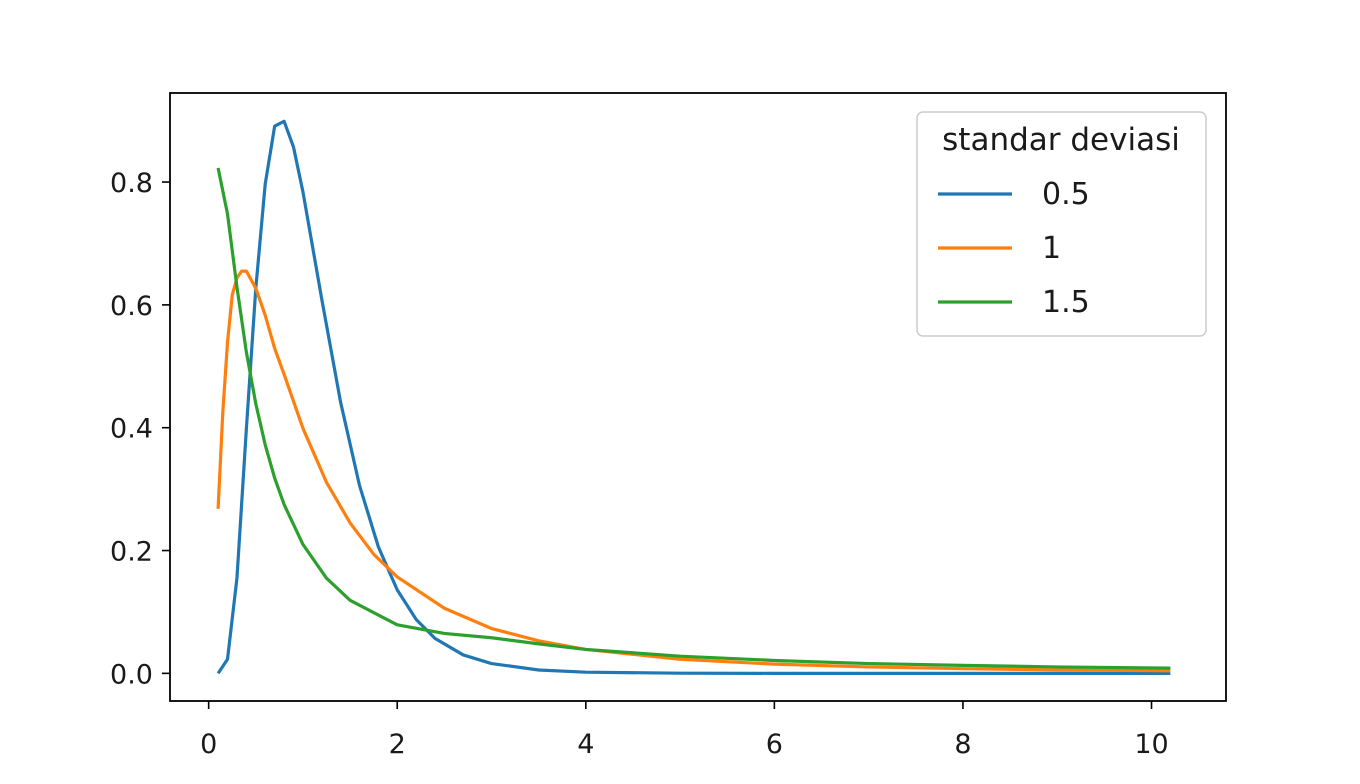 Image resolution: width=1360 pixels, height=784 pixels. I want to click on y-tick-label: 0.2, so click(131, 552).